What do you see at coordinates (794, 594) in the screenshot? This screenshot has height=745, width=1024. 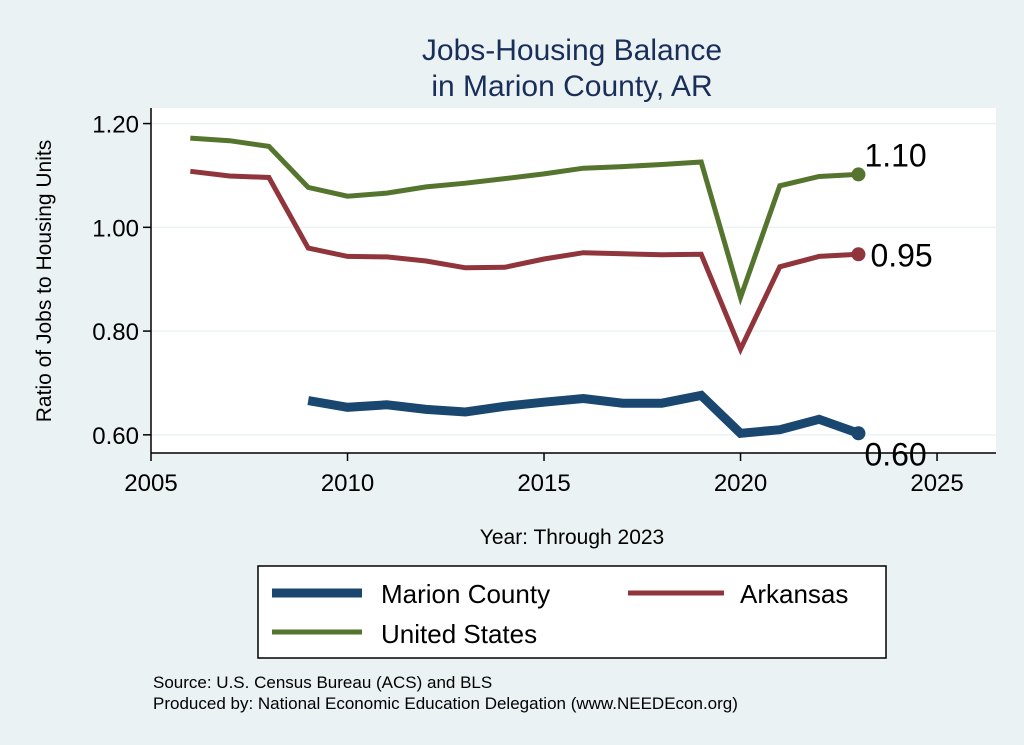 I see `legend-label-arkansas: Arkansas` at bounding box center [794, 594].